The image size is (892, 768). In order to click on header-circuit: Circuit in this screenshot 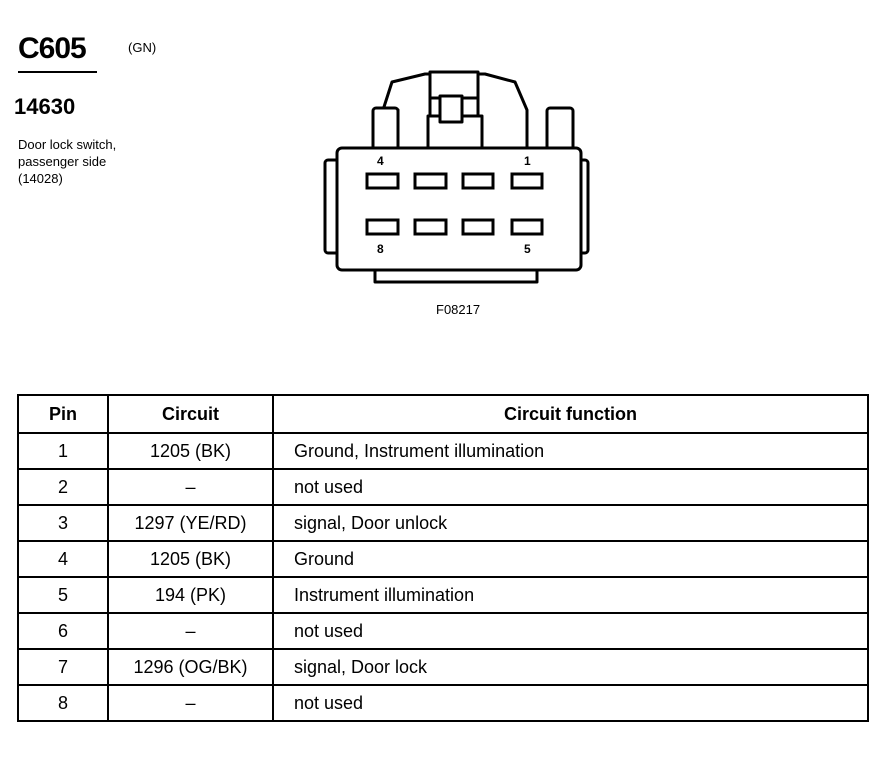, I will do `click(190, 414)`.